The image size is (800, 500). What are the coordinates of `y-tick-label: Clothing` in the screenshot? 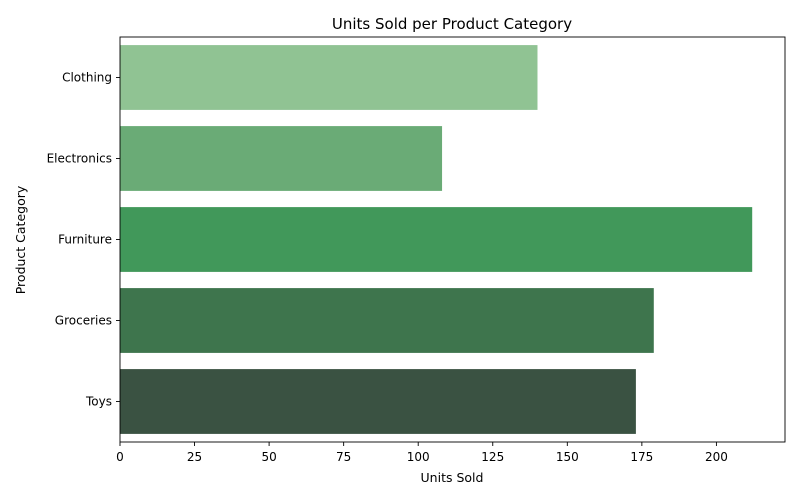 It's located at (87, 78).